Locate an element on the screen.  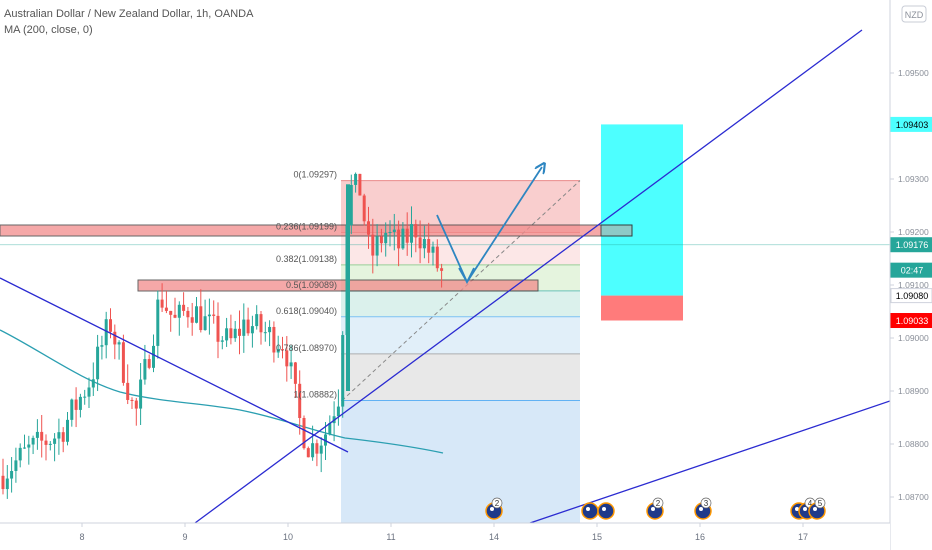
time-tick-label: 14 is located at coordinates (494, 537).